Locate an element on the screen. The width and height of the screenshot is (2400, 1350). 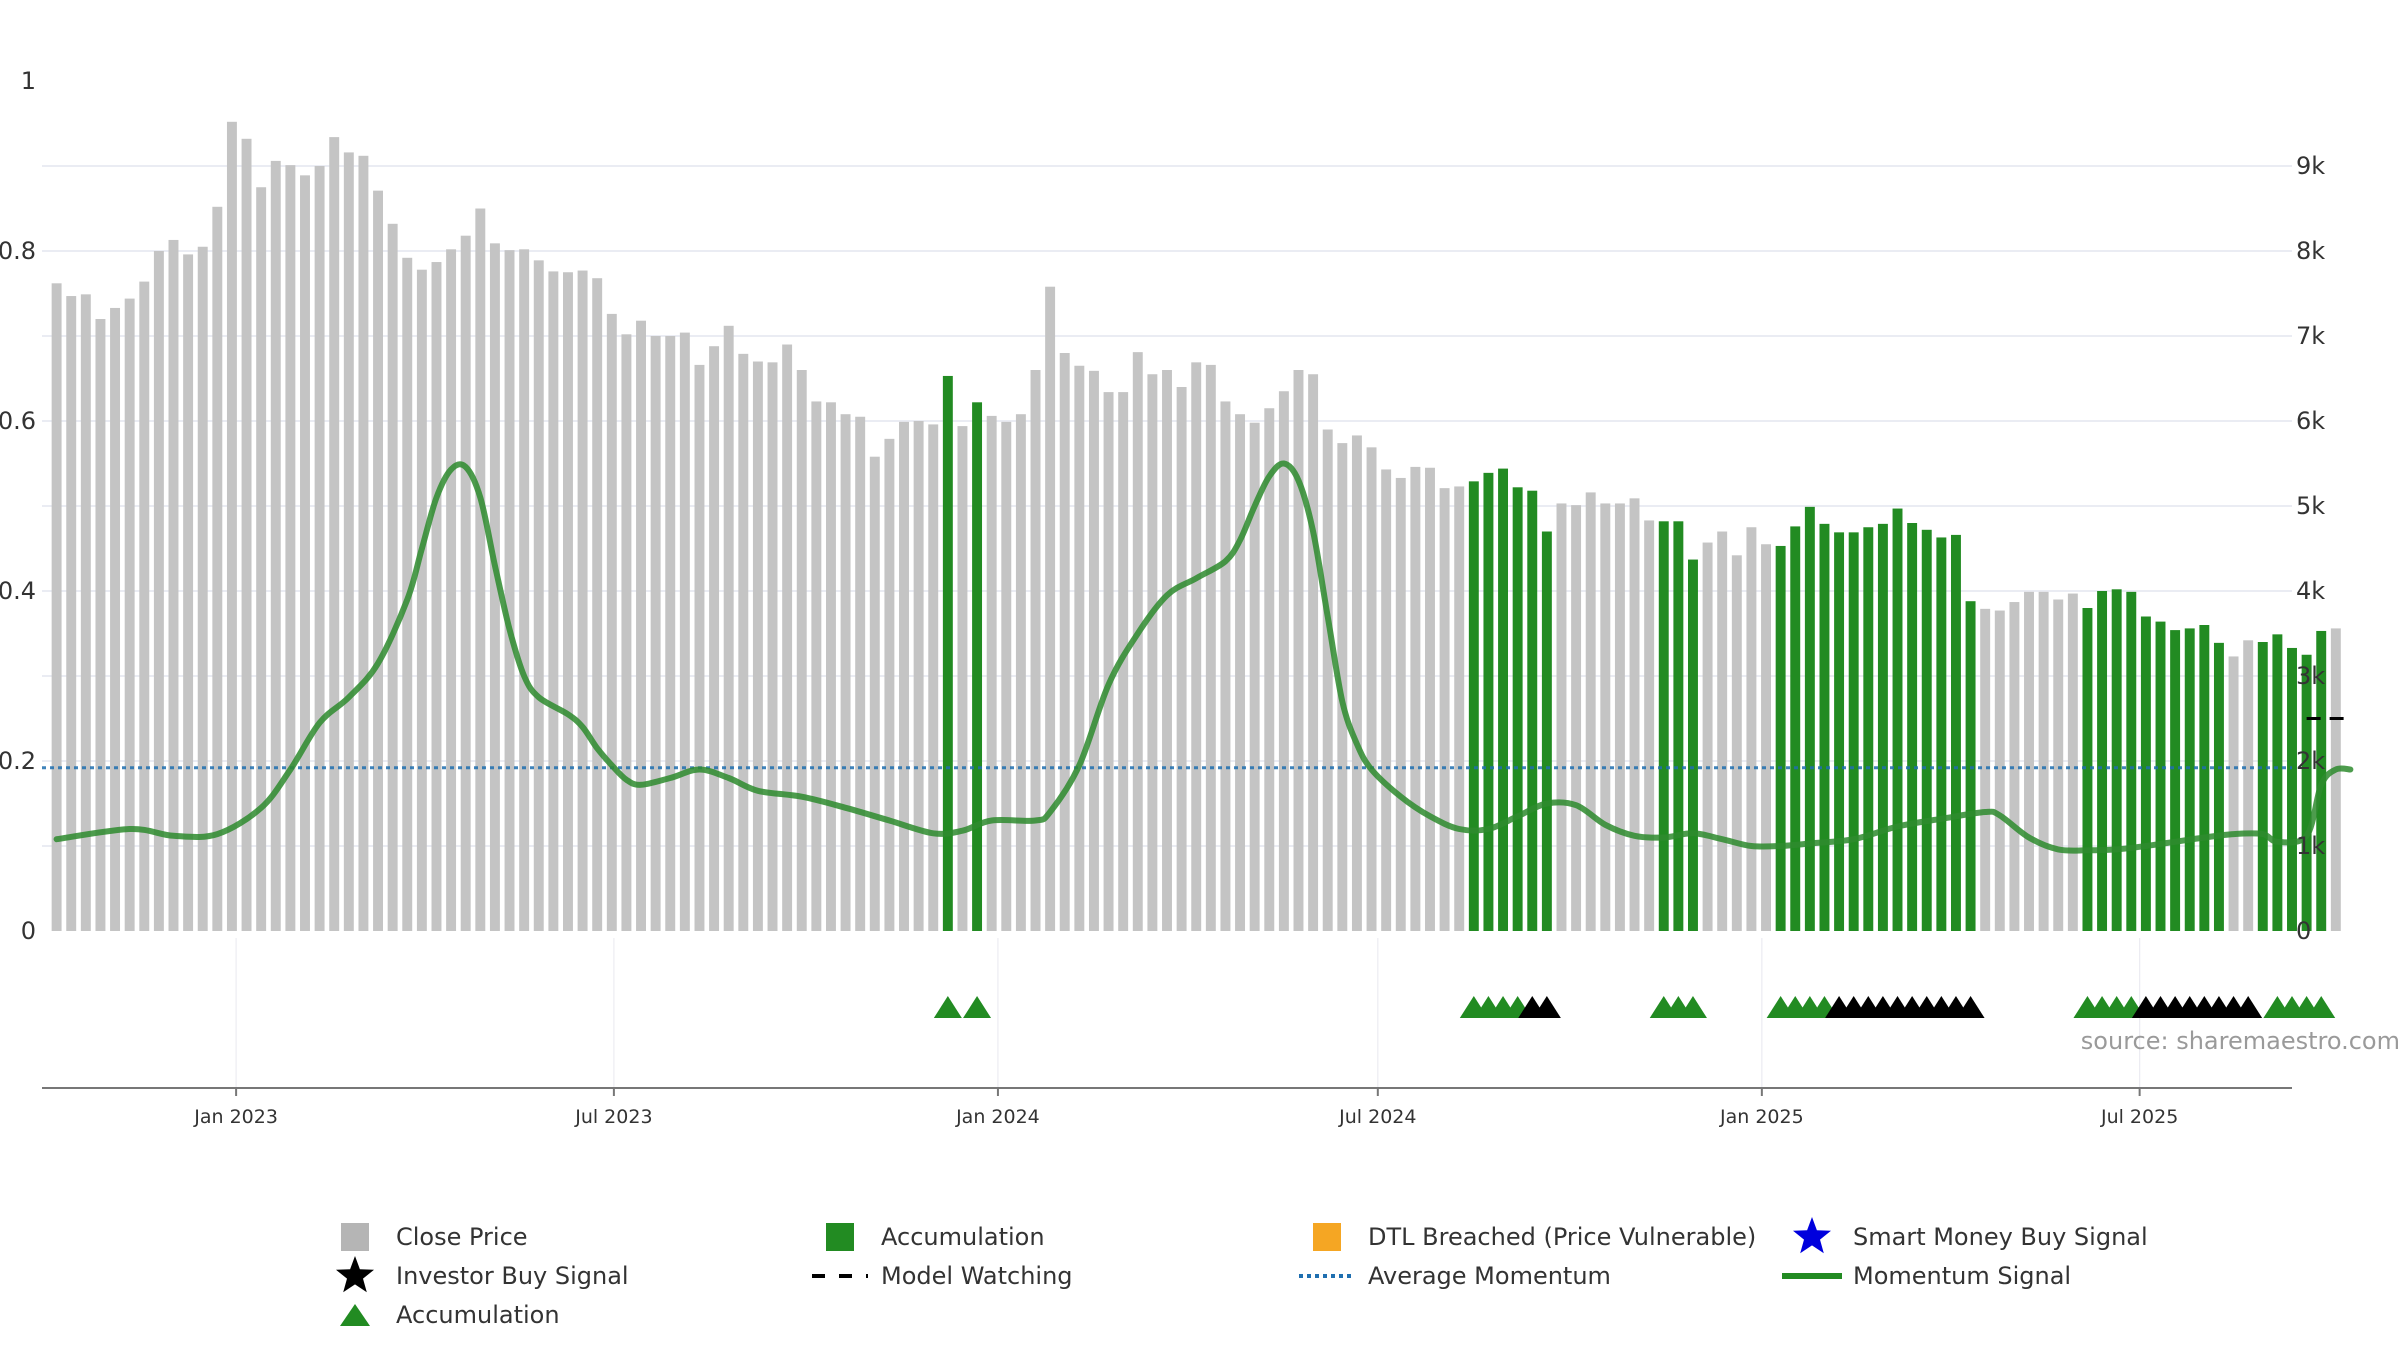
x-axis-tick-label: Jul 2024 is located at coordinates (1377, 1117).